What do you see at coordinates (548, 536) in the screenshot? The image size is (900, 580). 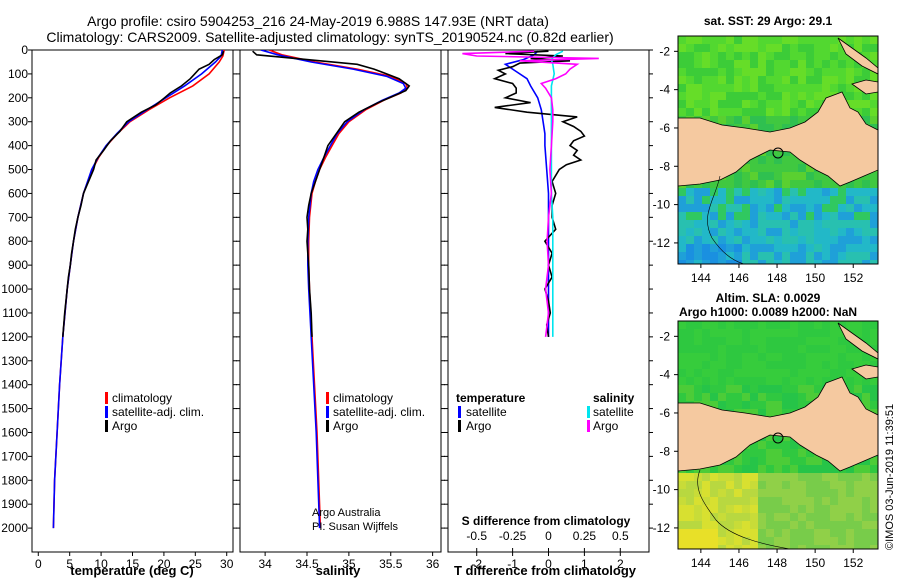 I see `s-diff-tick-label: 0` at bounding box center [548, 536].